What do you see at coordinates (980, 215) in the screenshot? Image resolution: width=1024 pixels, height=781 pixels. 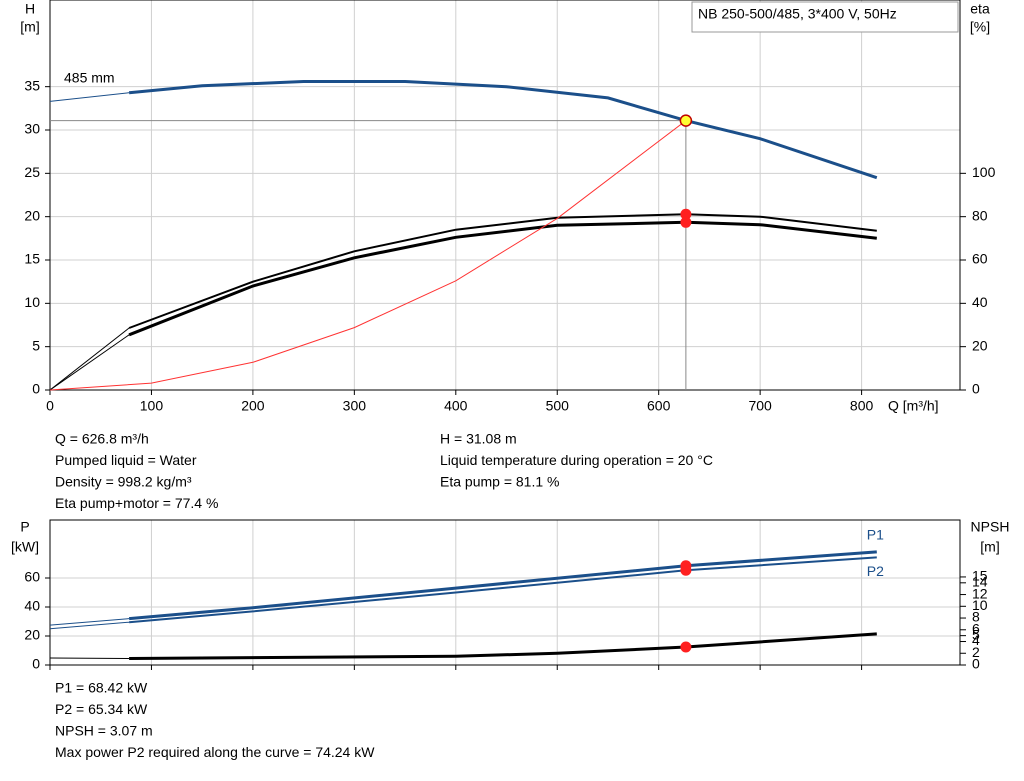 I see `y2-tick-label: 80` at bounding box center [980, 215].